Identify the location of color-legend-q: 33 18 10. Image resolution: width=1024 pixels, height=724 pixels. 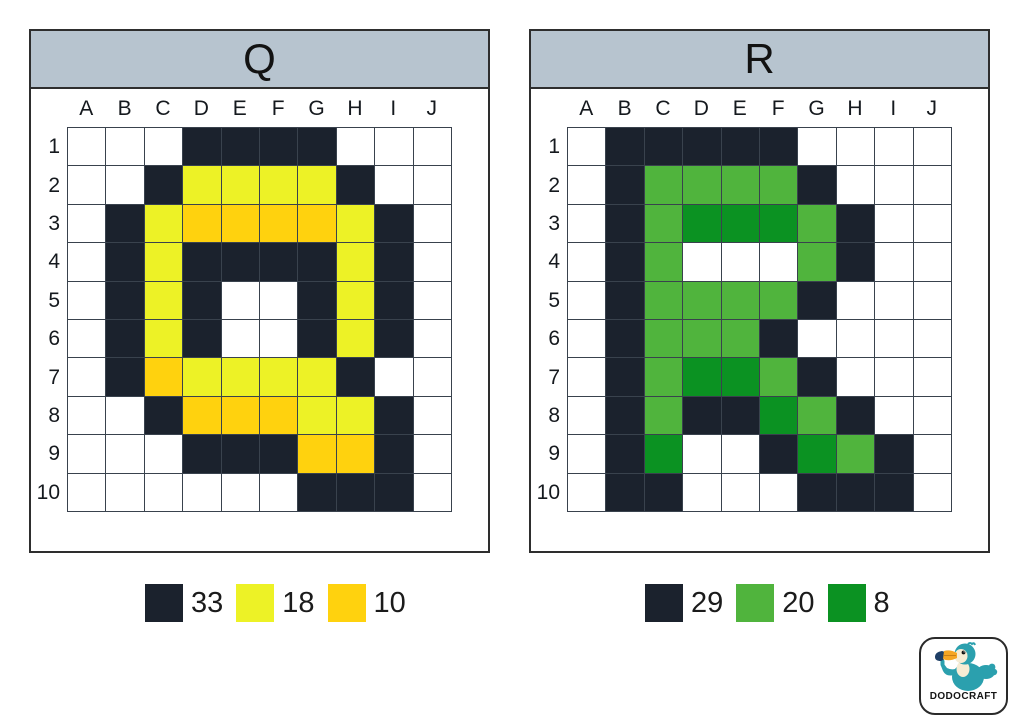
(282, 603).